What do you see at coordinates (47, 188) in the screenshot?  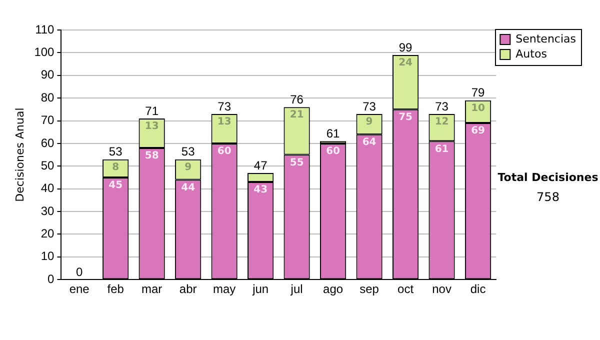 I see `y-tick-label: 40` at bounding box center [47, 188].